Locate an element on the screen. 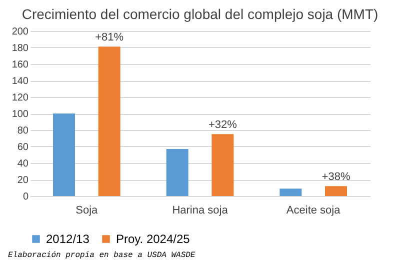 The image size is (420, 274). x-tick-label: Aceite soja is located at coordinates (314, 210).